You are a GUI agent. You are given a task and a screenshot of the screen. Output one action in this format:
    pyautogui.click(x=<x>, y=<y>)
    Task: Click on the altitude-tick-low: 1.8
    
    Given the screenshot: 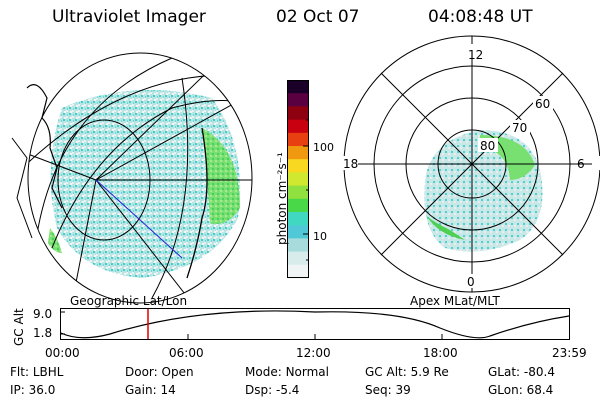 What is the action you would take?
    pyautogui.click(x=43, y=333)
    